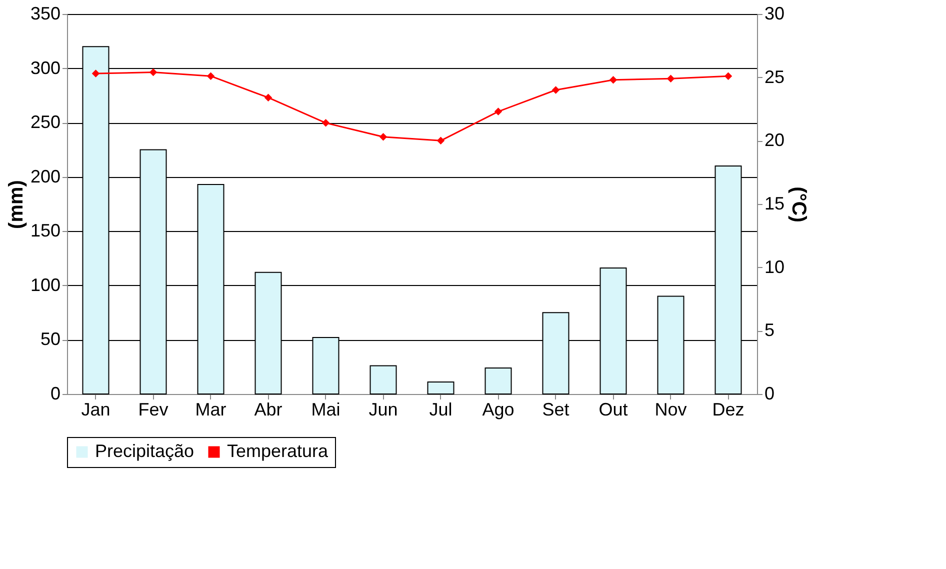  What do you see at coordinates (45, 14) in the screenshot?
I see `y-tick-label: 350` at bounding box center [45, 14].